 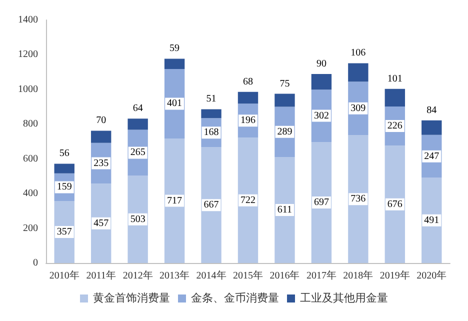 I want to click on x-tick-label: 2019年, so click(x=395, y=276).